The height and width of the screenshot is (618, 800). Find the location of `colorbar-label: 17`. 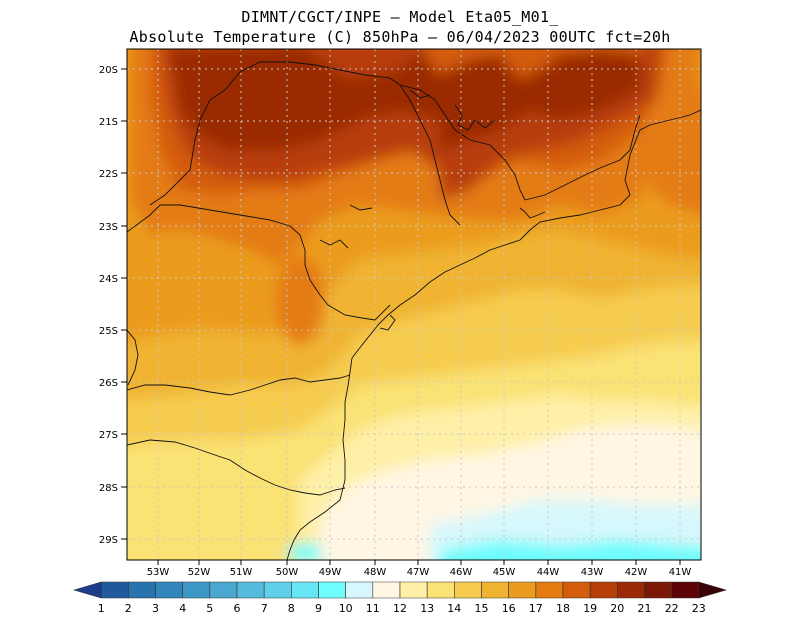

colorbar-label: 17 is located at coordinates (536, 608).